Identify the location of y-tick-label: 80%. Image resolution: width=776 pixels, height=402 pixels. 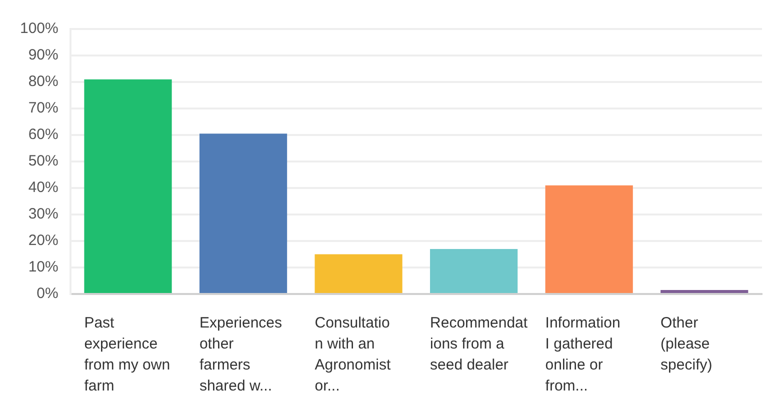
(43, 81).